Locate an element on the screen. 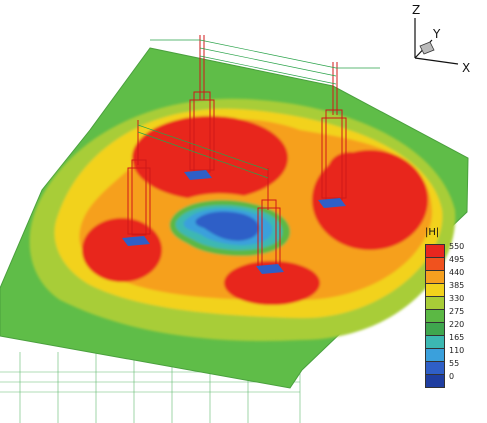  tower-base-pads is located at coordinates (234, 222).